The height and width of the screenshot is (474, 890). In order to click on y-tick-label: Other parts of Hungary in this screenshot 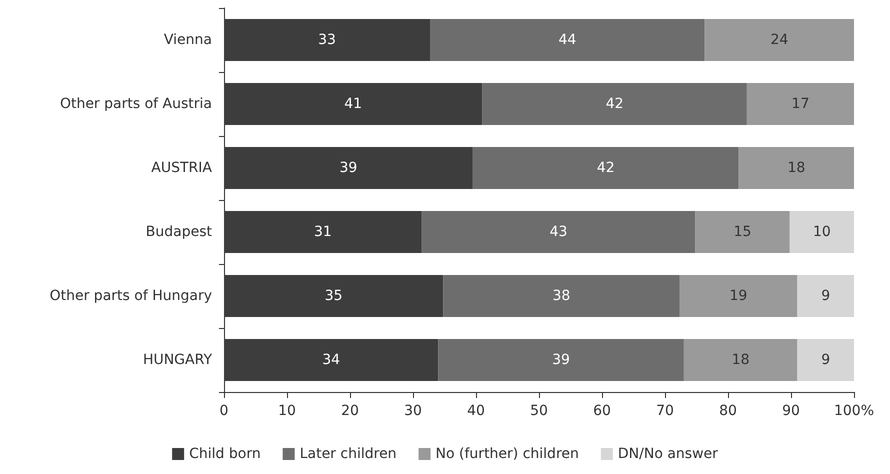, I will do `click(131, 296)`.